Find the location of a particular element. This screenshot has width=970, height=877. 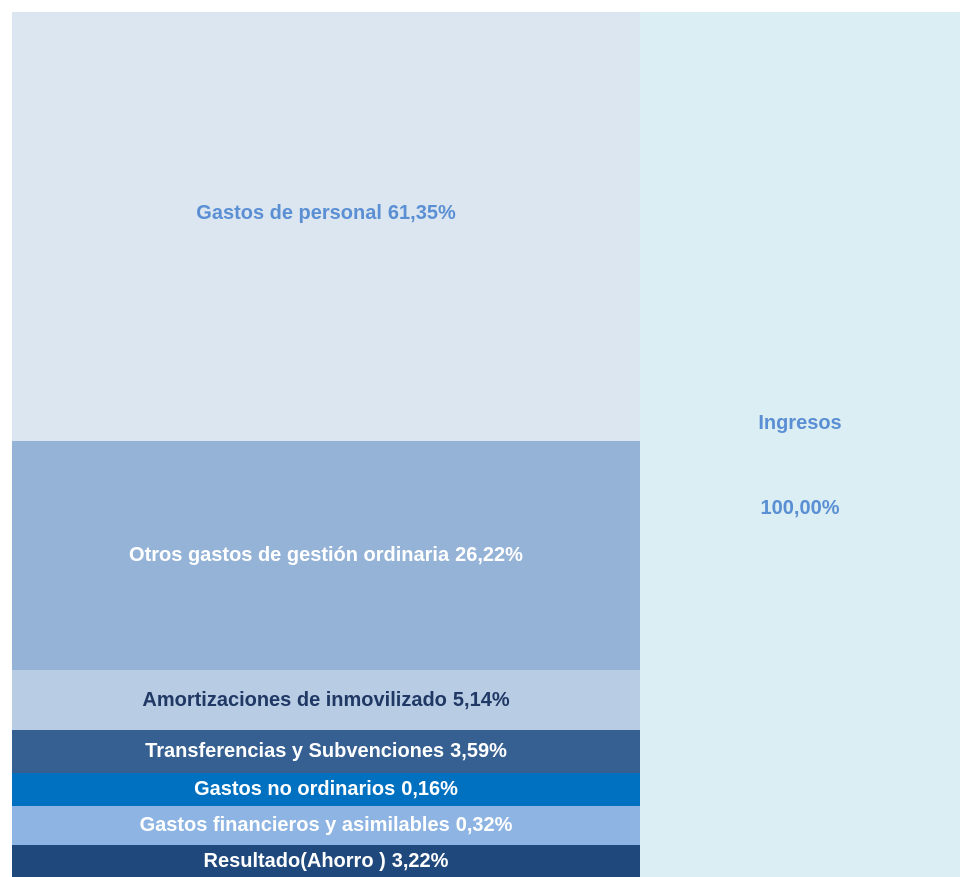

block-value: 5,14% is located at coordinates (481, 699).